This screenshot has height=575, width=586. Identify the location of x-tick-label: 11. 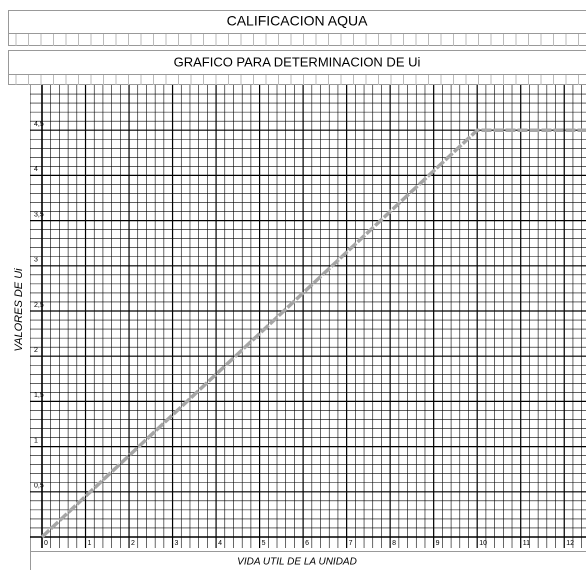
(526, 543).